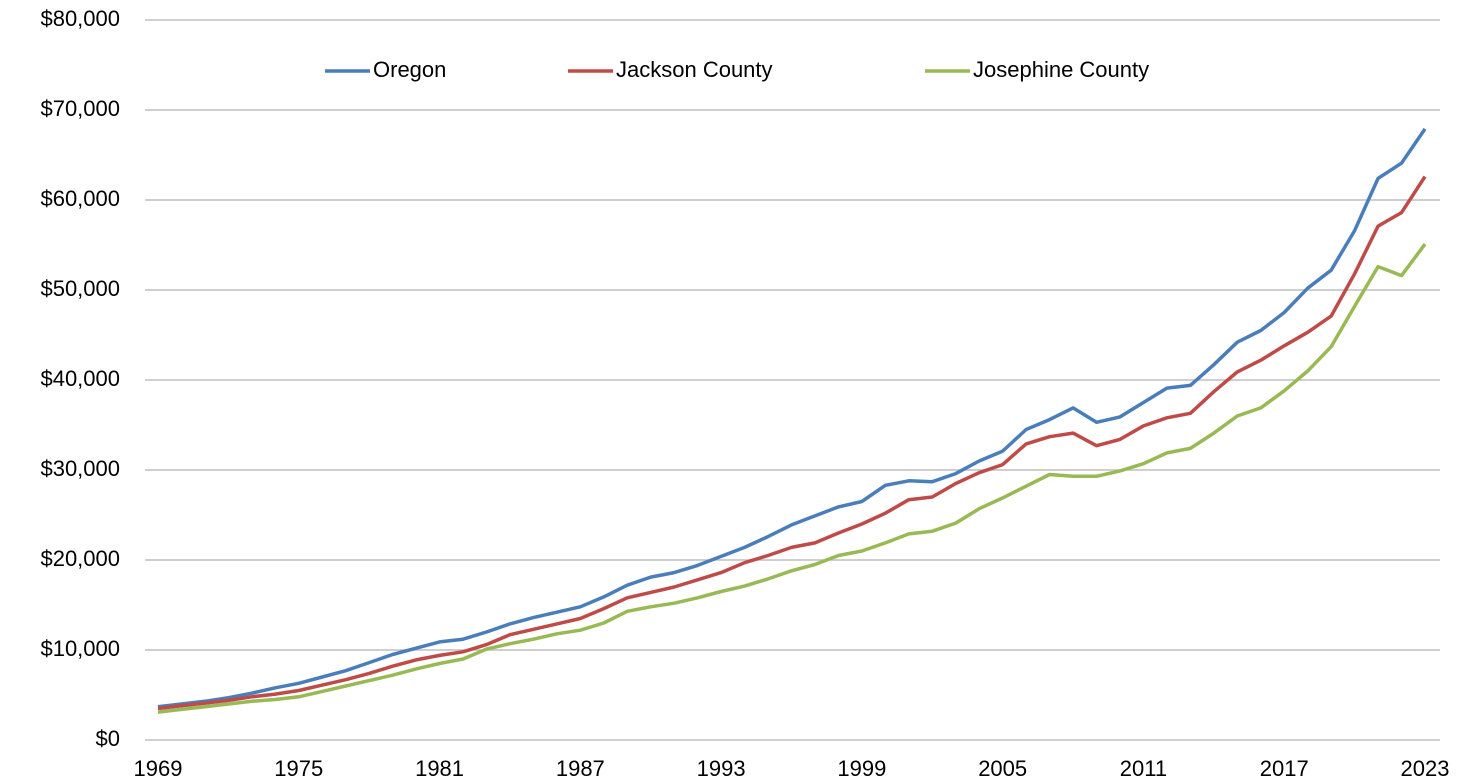 The height and width of the screenshot is (784, 1463). I want to click on x-tick-label: 2011, so click(1143, 768).